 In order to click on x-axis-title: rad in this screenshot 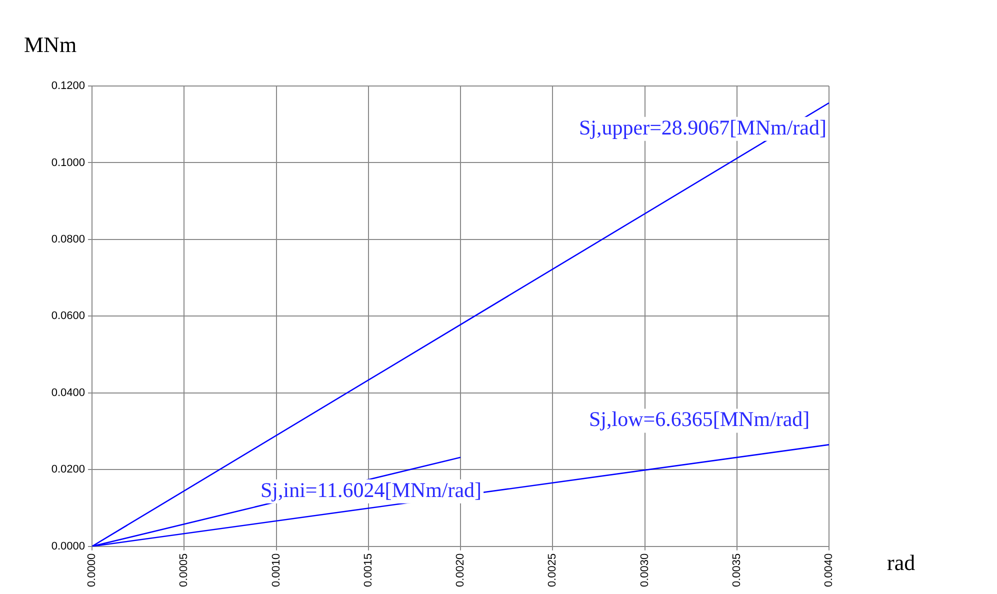, I will do `click(901, 563)`.